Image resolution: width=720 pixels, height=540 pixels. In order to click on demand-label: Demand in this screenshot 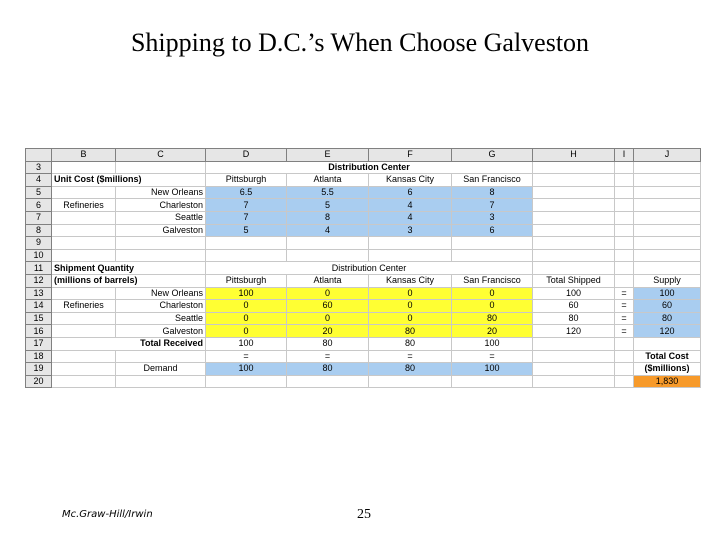, I will do `click(160, 369)`.